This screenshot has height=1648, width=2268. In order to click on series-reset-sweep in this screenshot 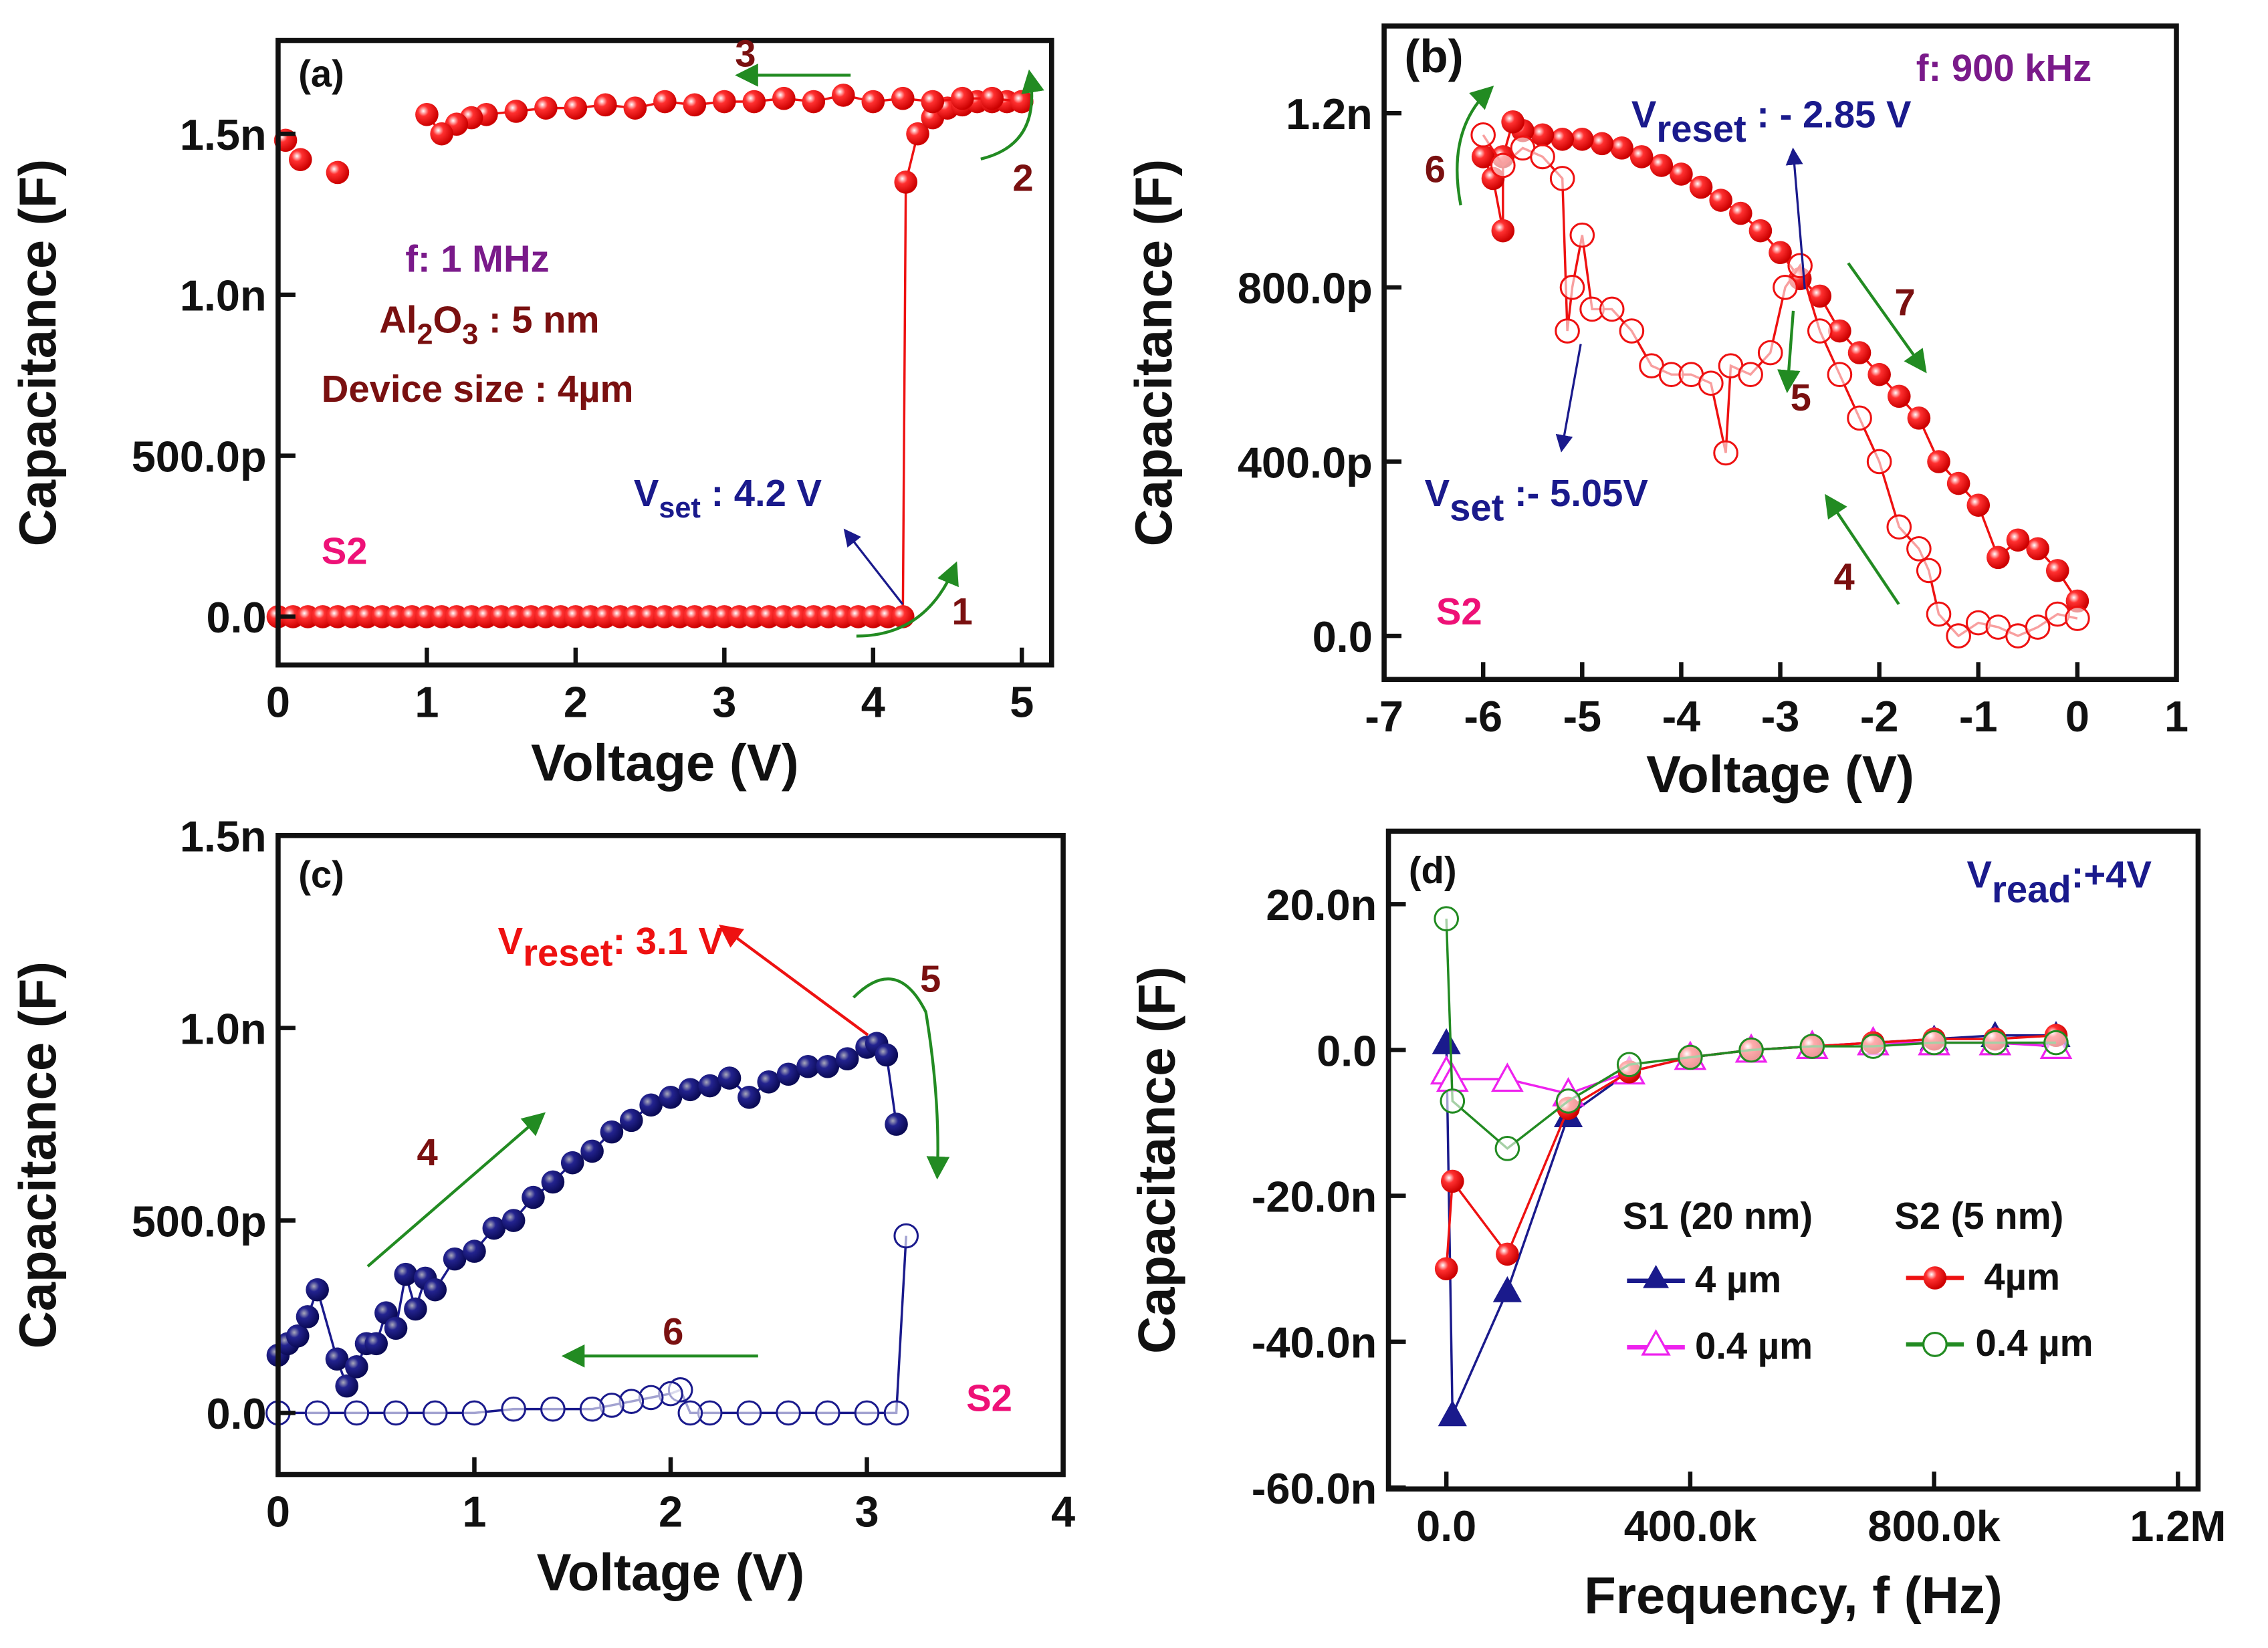, I will do `click(1780, 361)`.